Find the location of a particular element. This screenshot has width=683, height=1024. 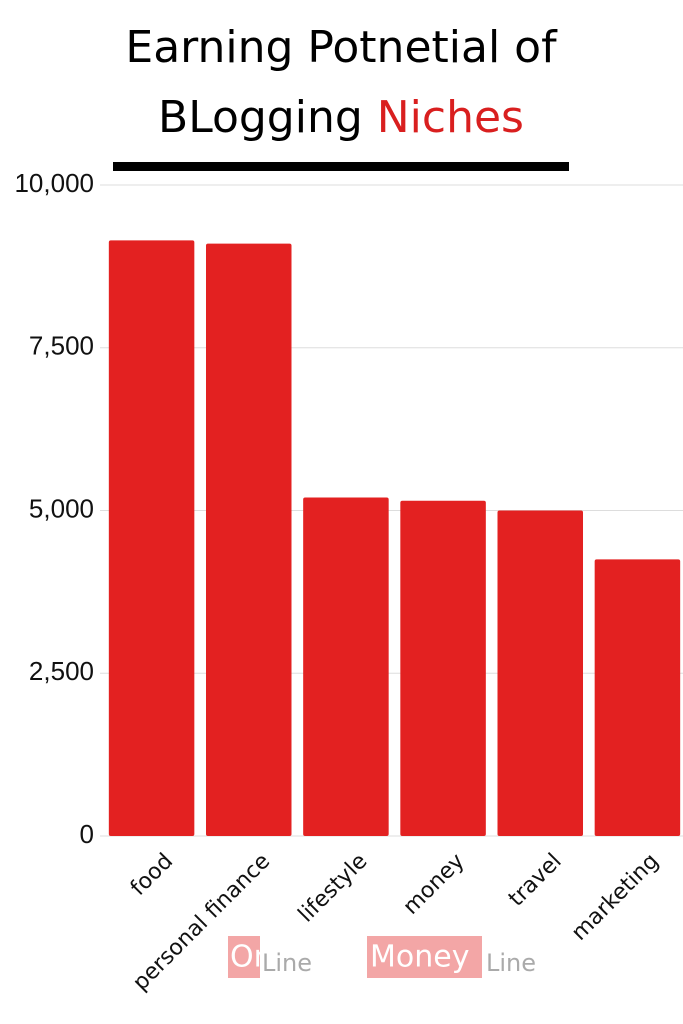

y-tick-label: 7,500 is located at coordinates (61, 346).